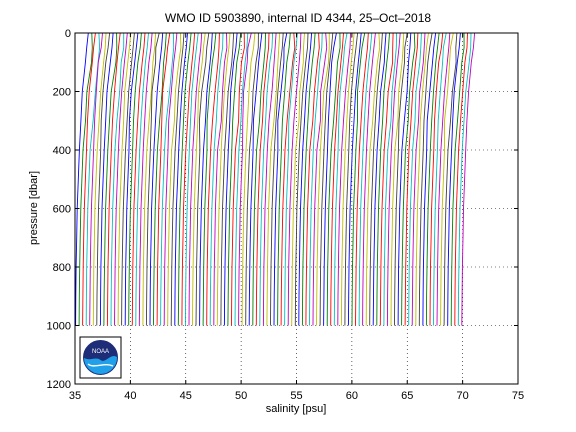  What do you see at coordinates (518, 396) in the screenshot?
I see `x-tick-label: 75` at bounding box center [518, 396].